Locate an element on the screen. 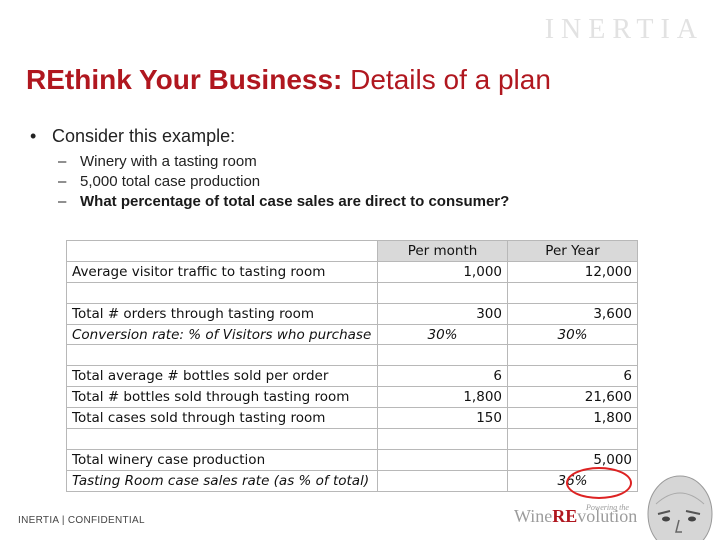 This screenshot has width=720, height=540. cell-month: 1,000 is located at coordinates (442, 271).